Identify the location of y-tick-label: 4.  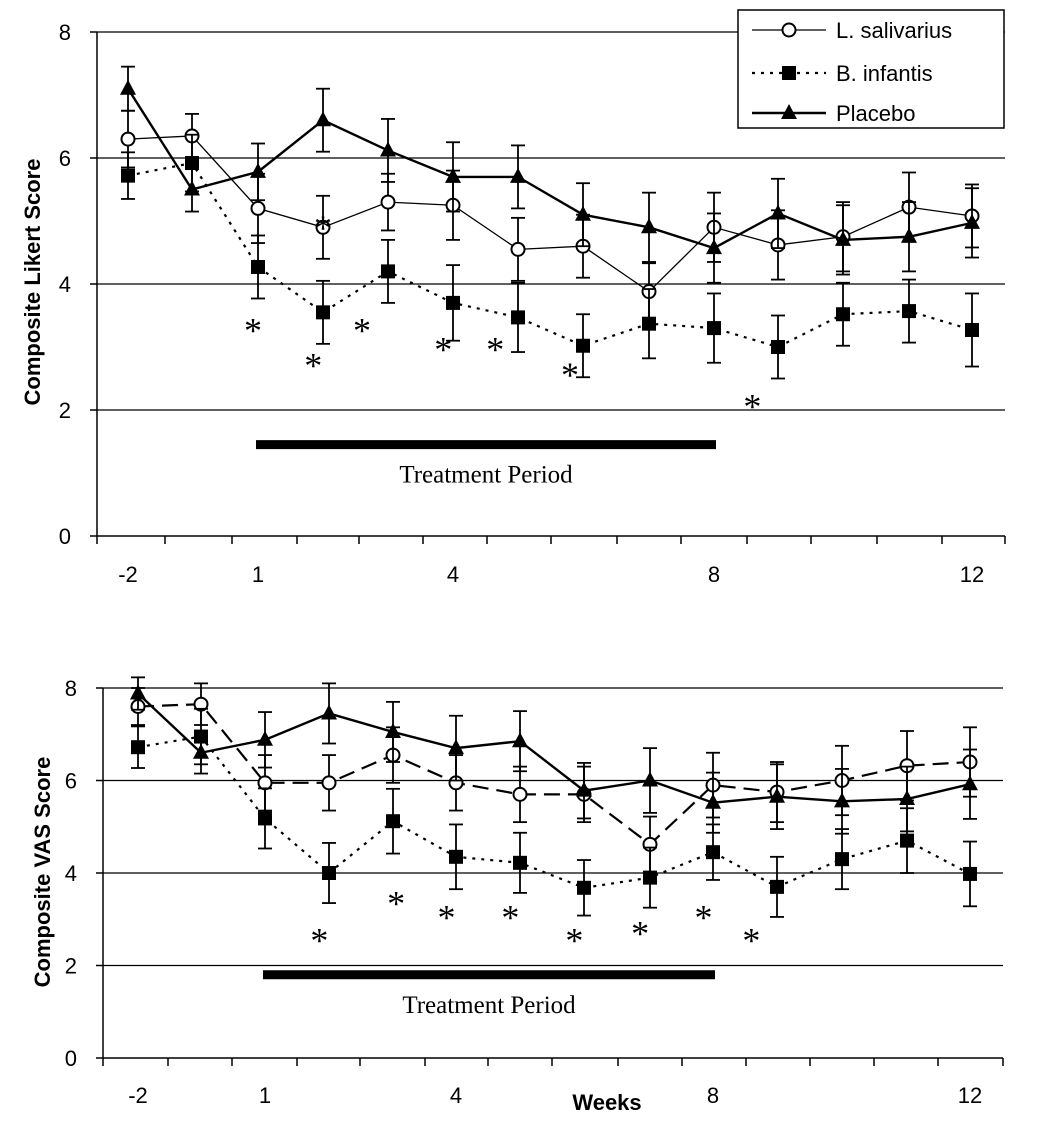
(65, 284).